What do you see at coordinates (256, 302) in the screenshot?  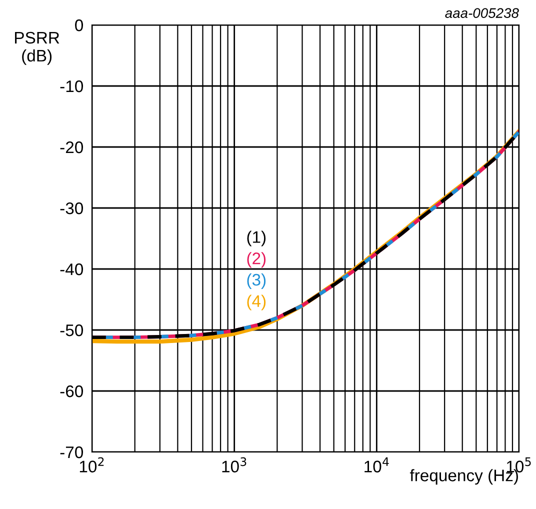 I see `series-label: (4)` at bounding box center [256, 302].